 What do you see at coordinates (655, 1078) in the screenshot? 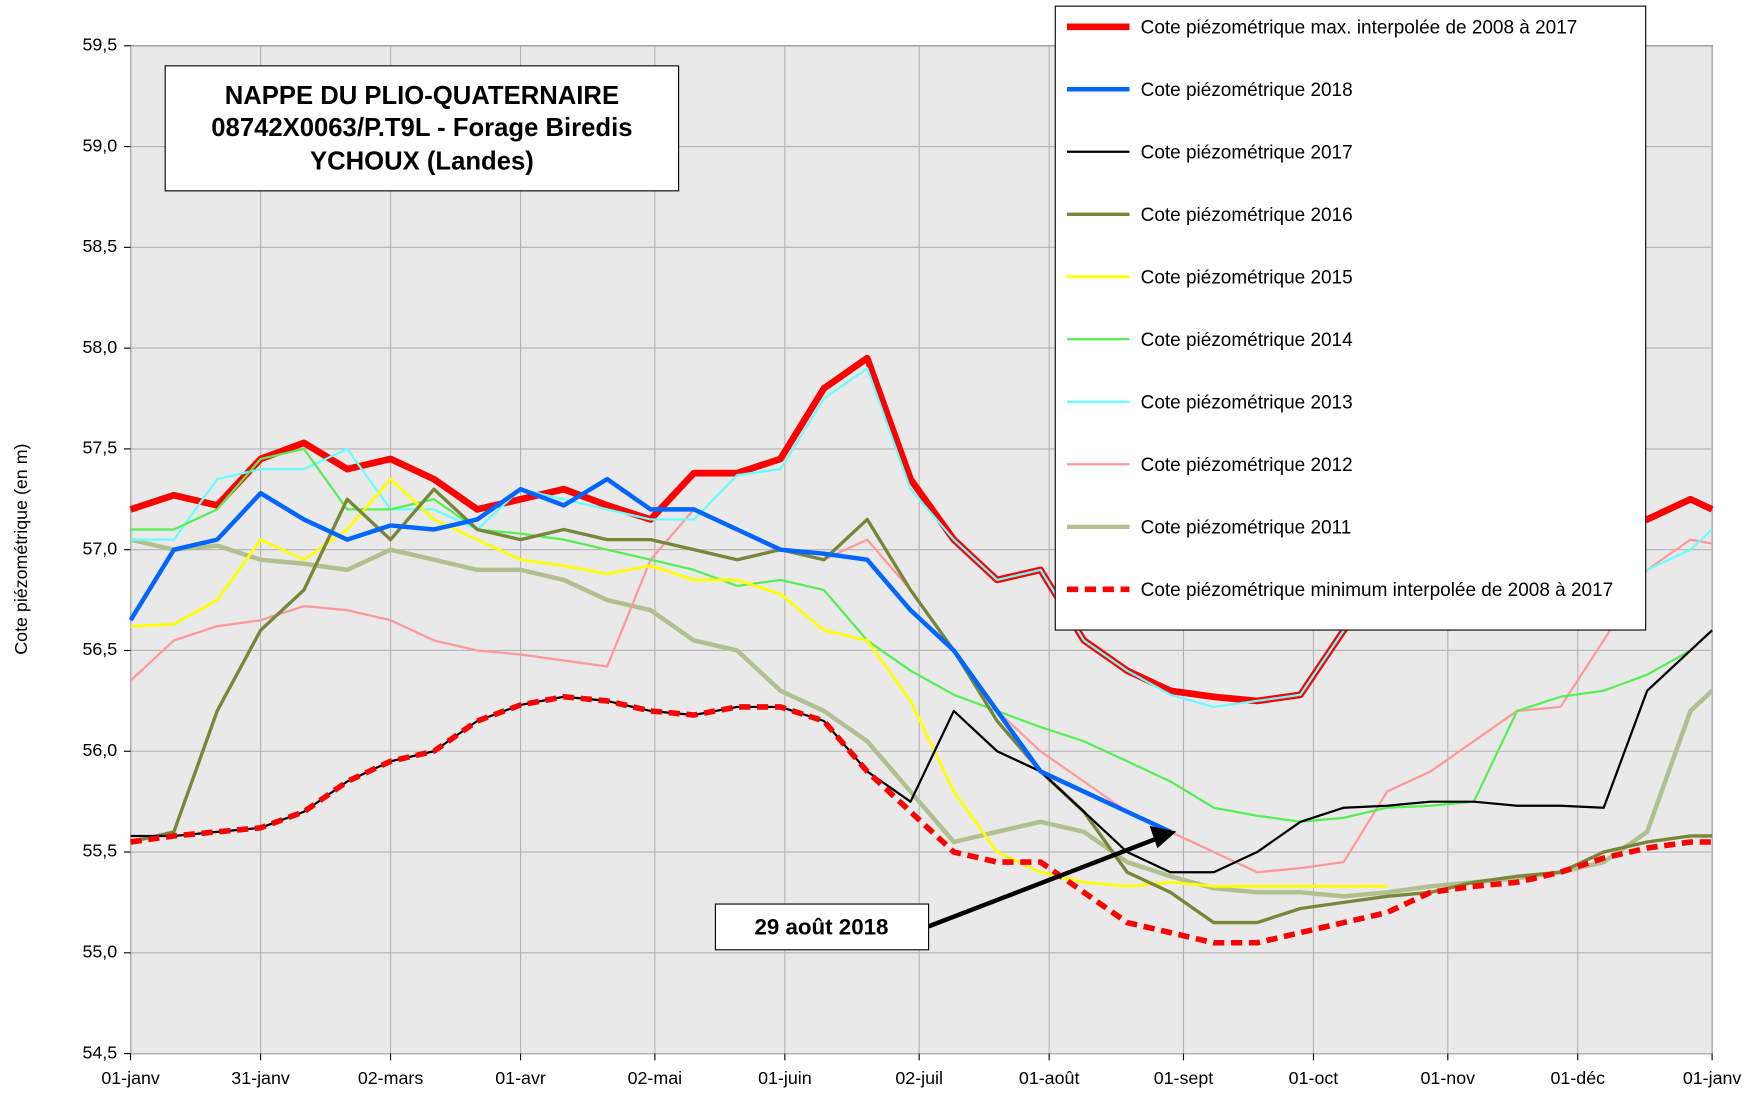
I see `x-tick-label: 02-mai` at bounding box center [655, 1078].